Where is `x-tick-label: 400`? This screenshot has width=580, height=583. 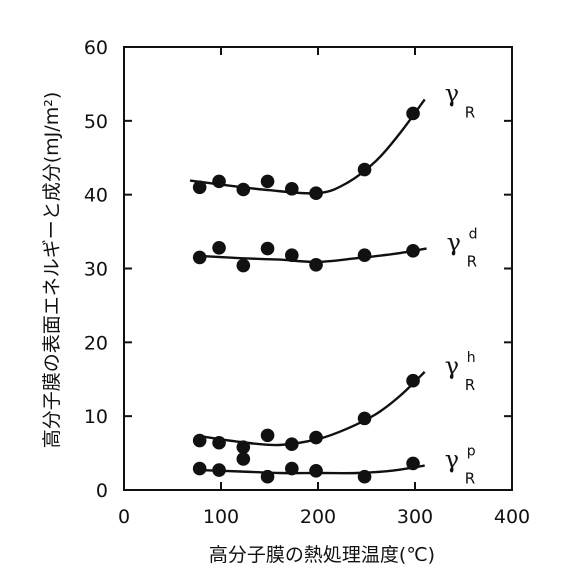 x-tick-label: 400 is located at coordinates (512, 517).